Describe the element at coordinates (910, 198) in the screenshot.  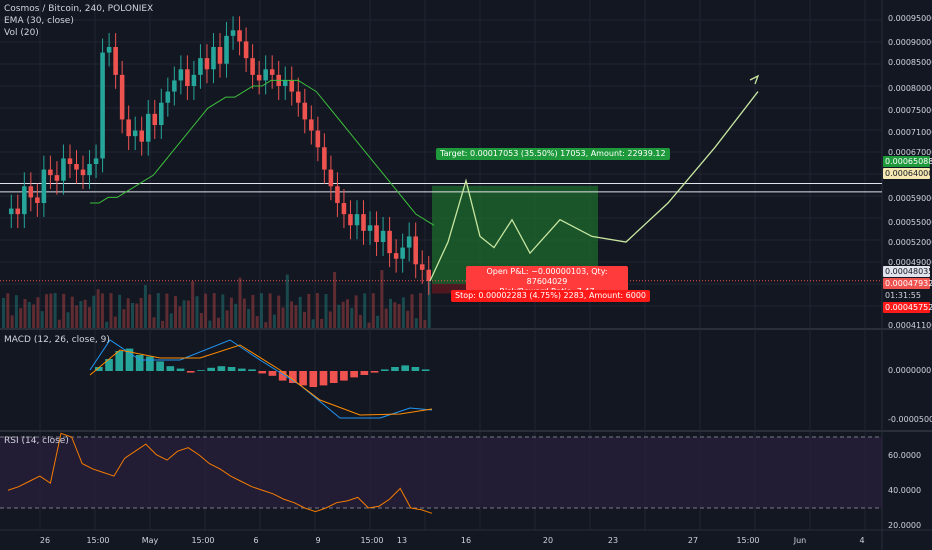
I see `price-tick-label: 0.00059000` at that location.